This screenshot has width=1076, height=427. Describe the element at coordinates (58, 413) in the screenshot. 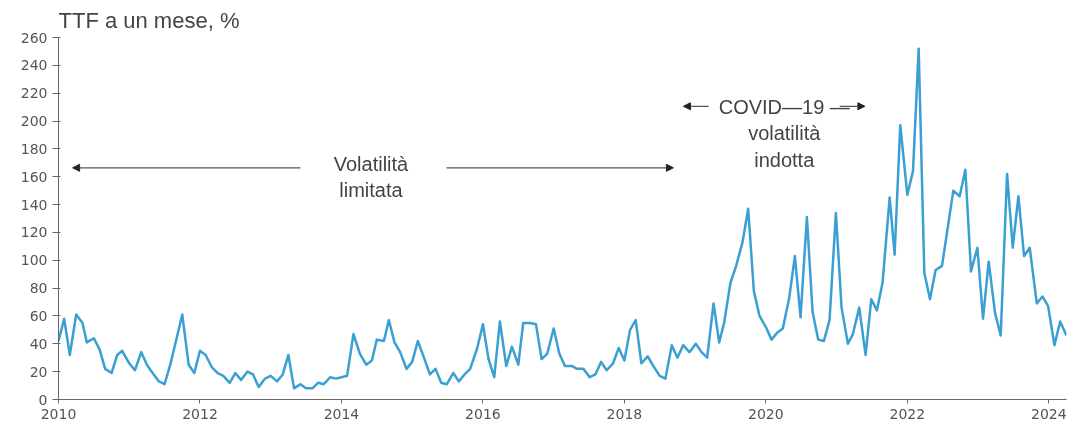

I see `x-tick-label: 2010` at that location.